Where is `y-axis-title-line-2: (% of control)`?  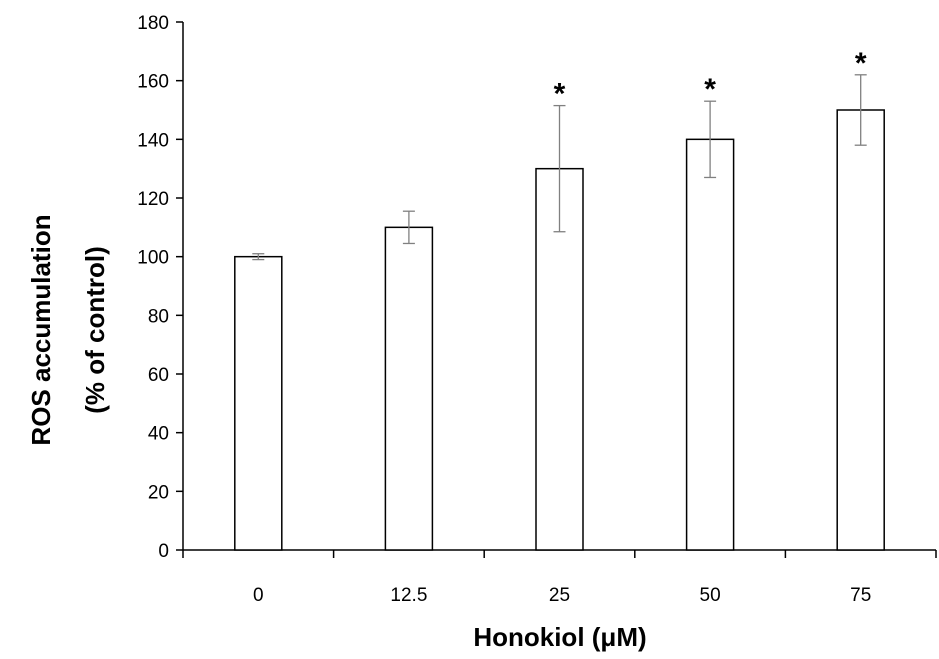
y-axis-title-line-2: (% of control) is located at coordinates (95, 330).